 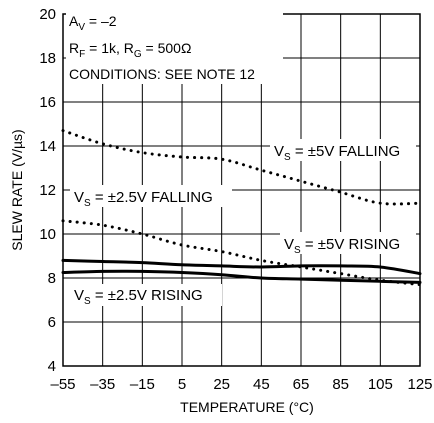 I want to click on y-tick-label: 20, so click(x=47, y=14).